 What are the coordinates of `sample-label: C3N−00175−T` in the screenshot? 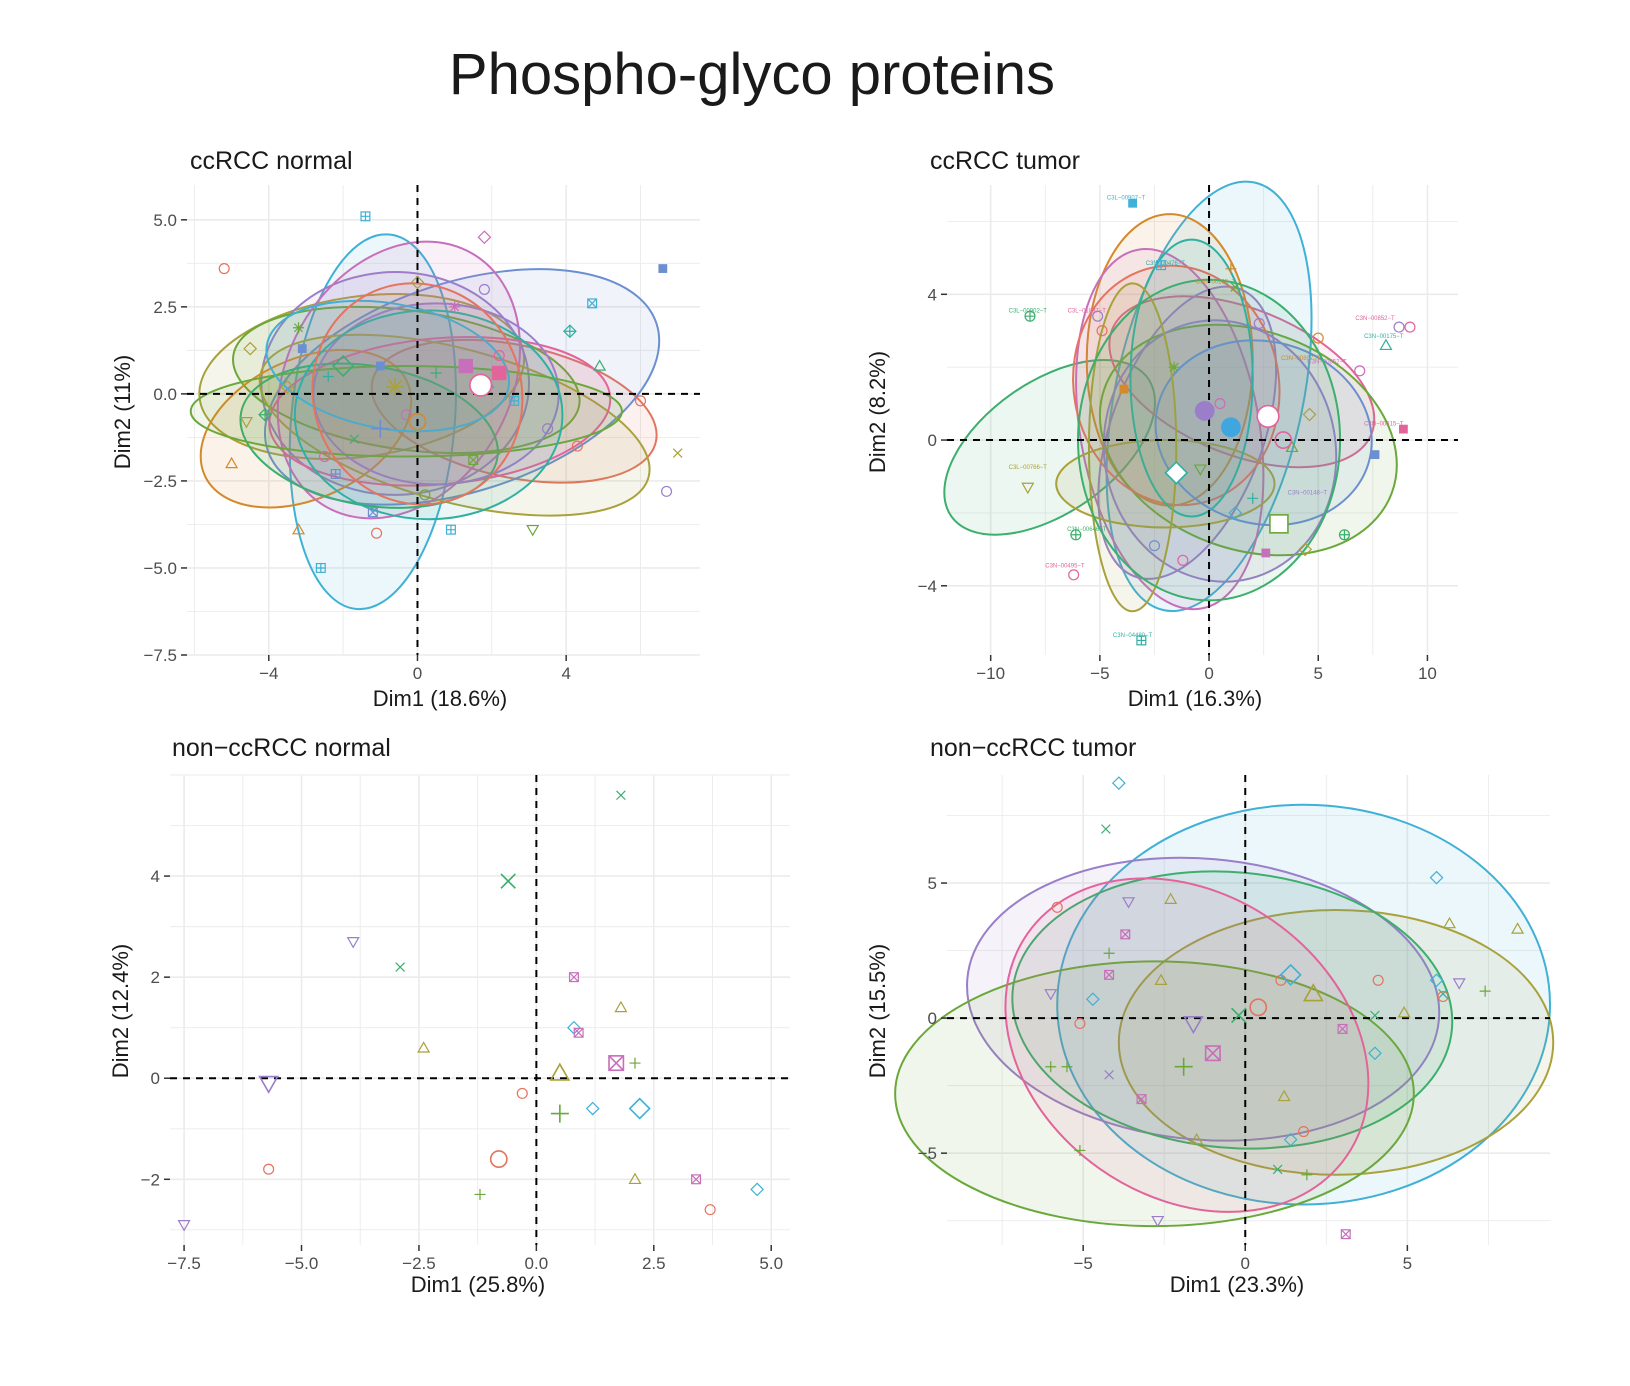 It's located at (1384, 337).